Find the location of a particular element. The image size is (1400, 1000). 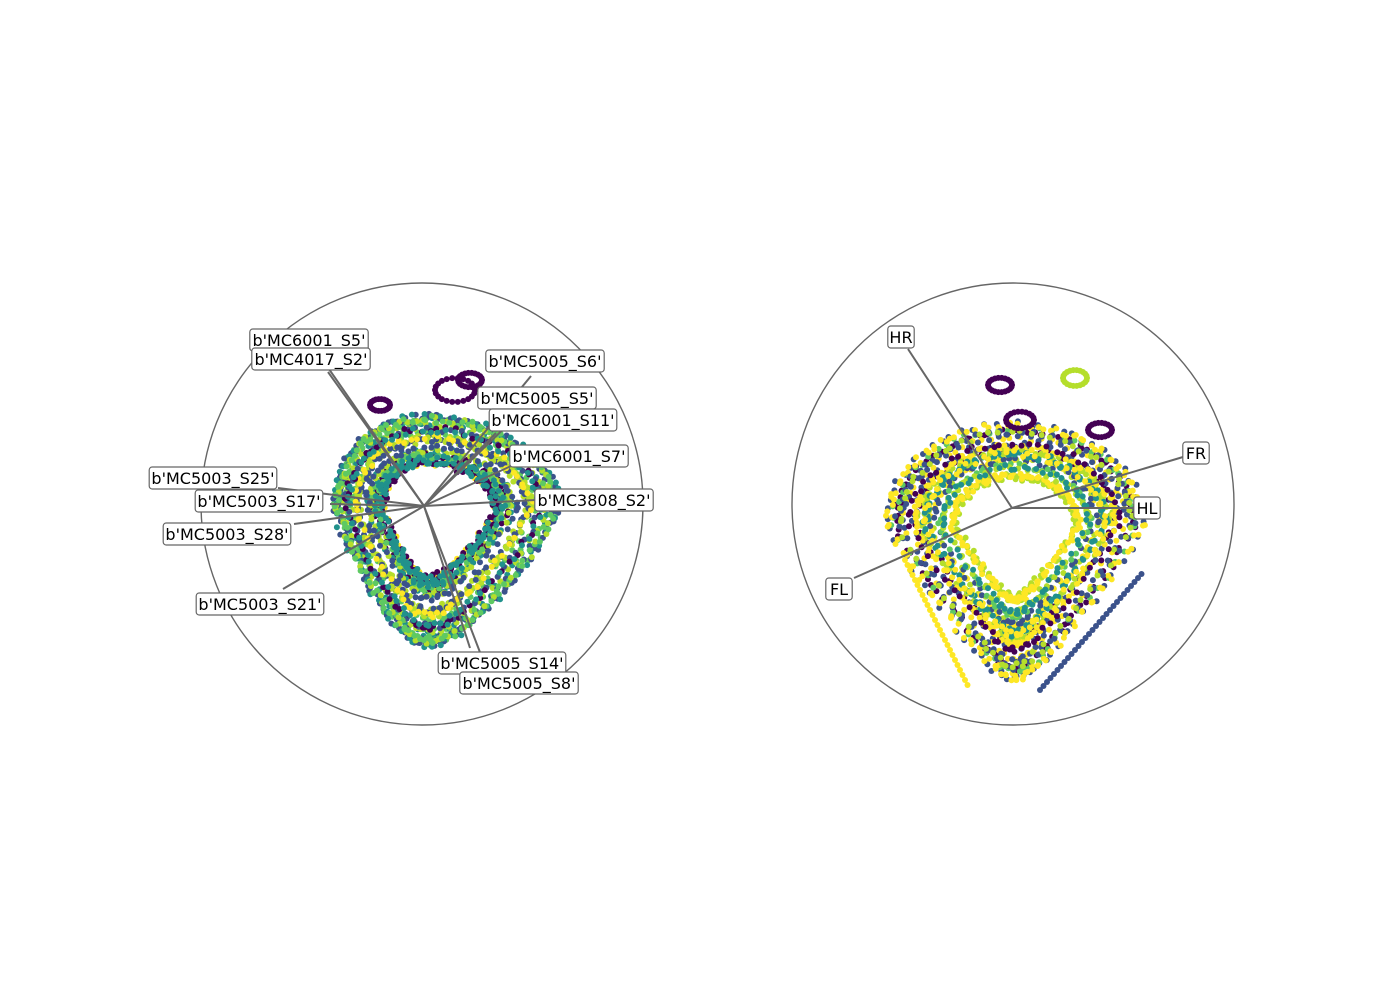

anchor-label-box is located at coordinates (519, 683).